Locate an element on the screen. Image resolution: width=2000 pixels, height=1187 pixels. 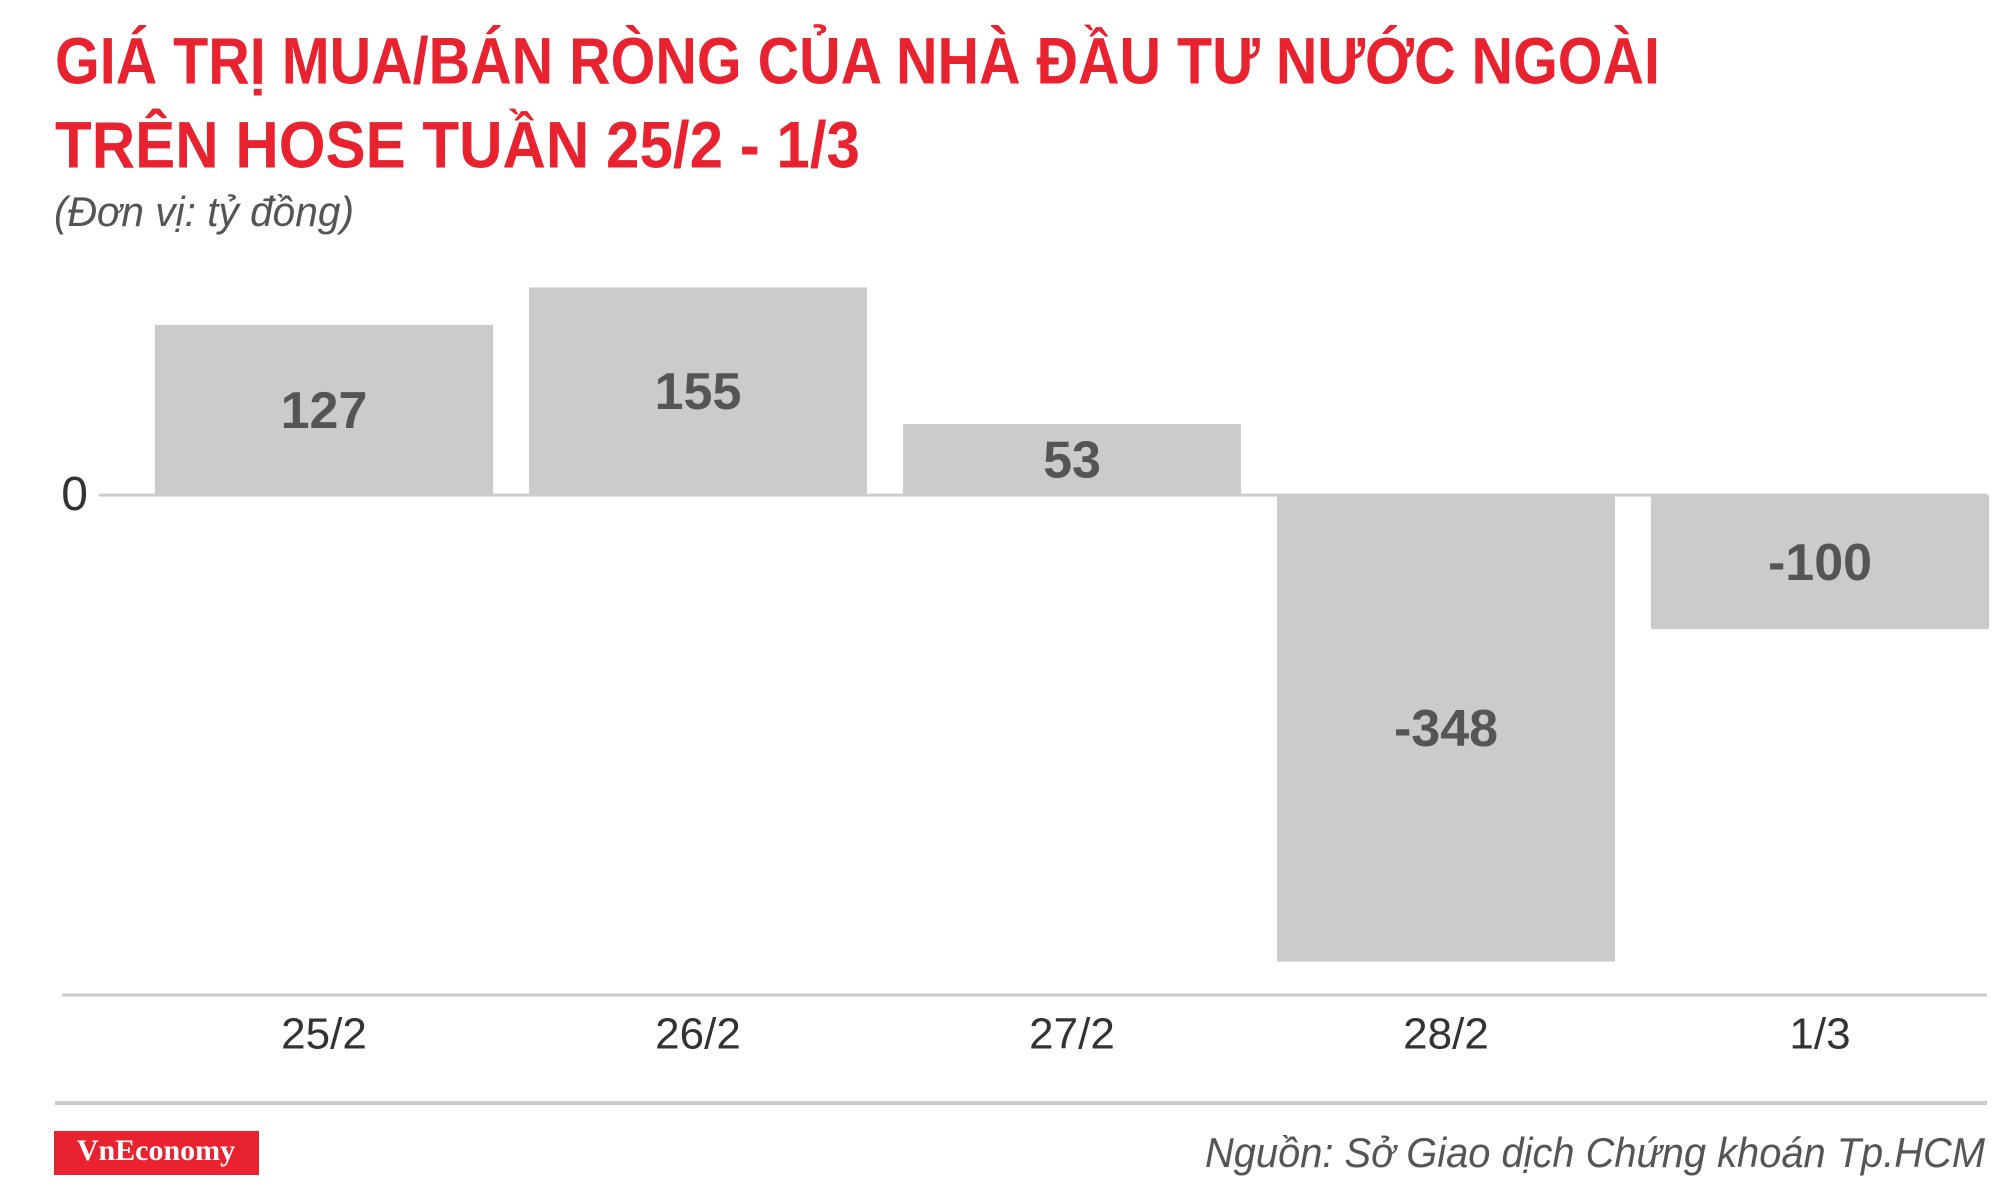
x-tick-label: 28/2 is located at coordinates (1446, 1034).